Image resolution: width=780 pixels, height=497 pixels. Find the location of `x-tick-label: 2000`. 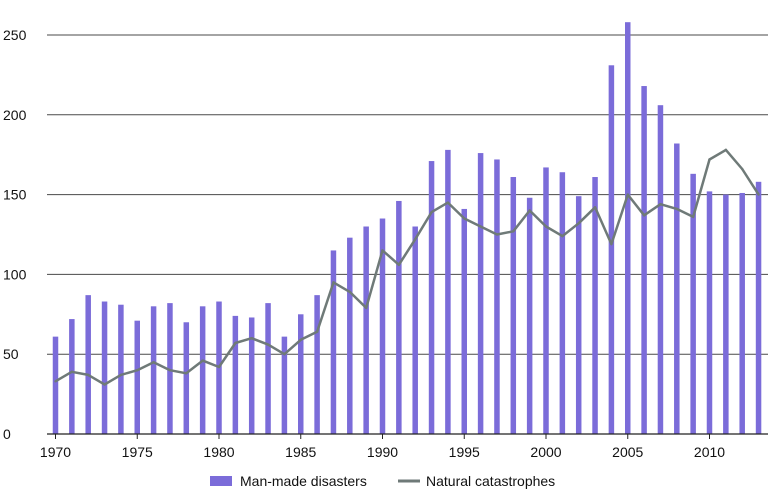

x-tick-label: 2000 is located at coordinates (545, 452).